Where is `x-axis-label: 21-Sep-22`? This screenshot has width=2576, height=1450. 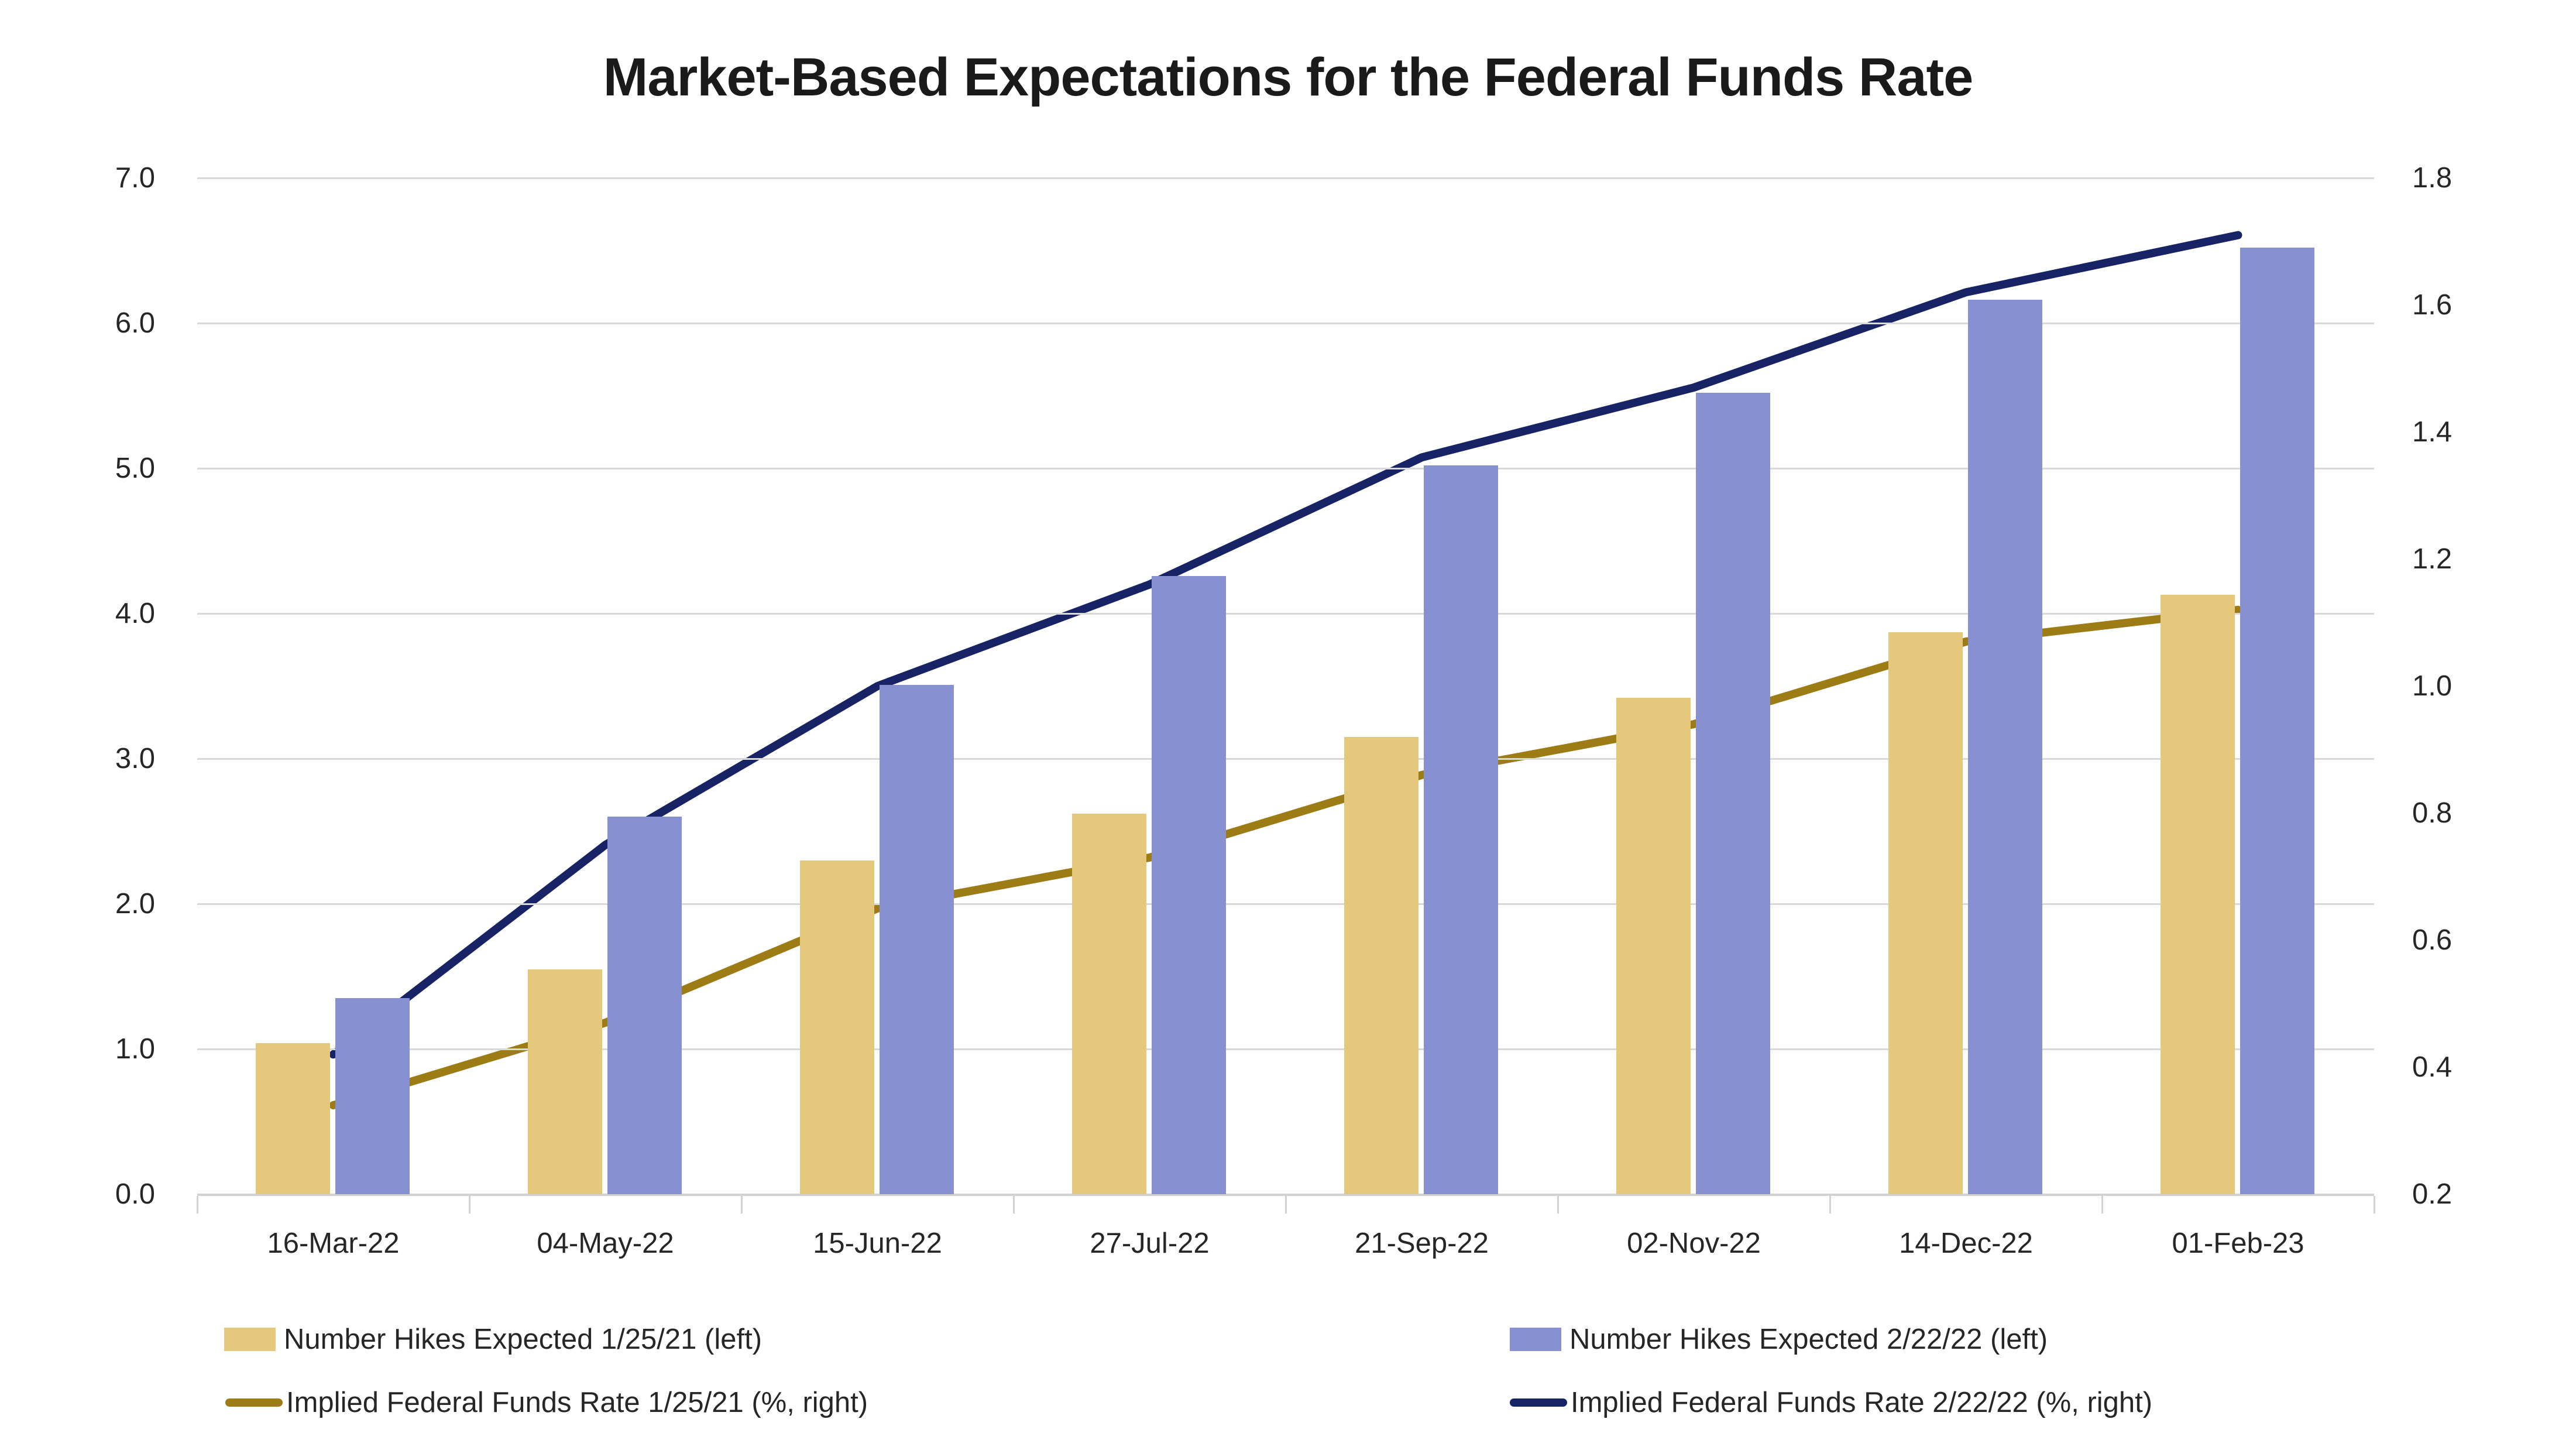 x-axis-label: 21-Sep-22 is located at coordinates (1422, 1243).